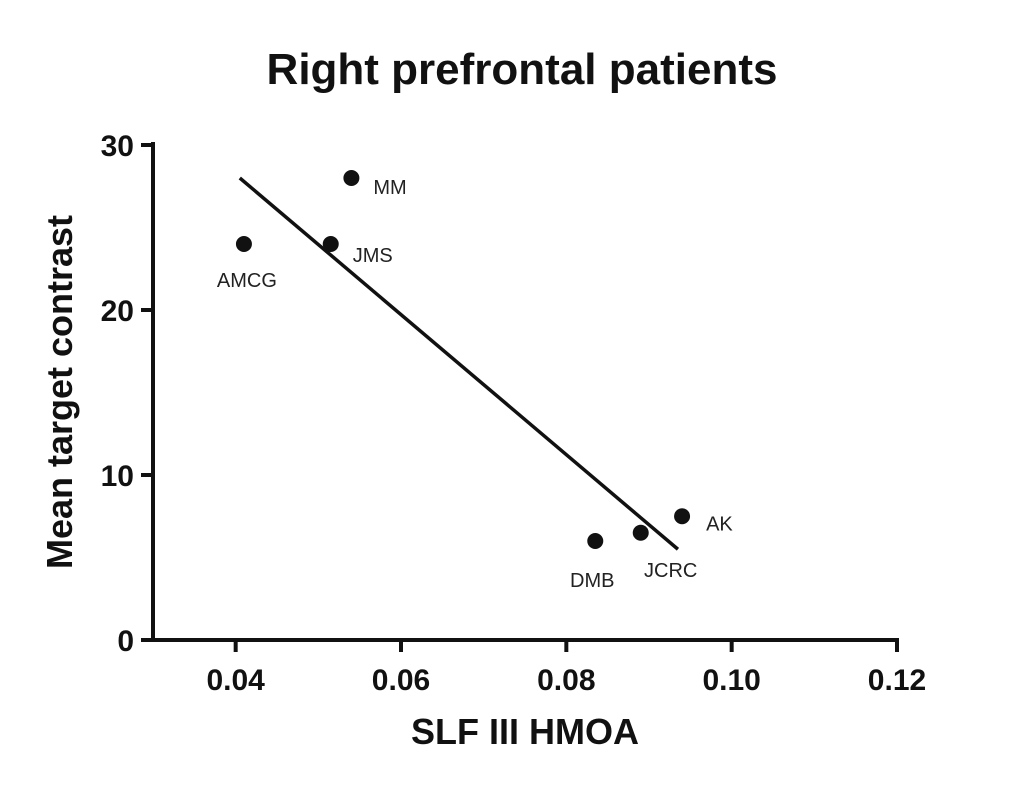  I want to click on x-tick-label: 0.08, so click(566, 680).